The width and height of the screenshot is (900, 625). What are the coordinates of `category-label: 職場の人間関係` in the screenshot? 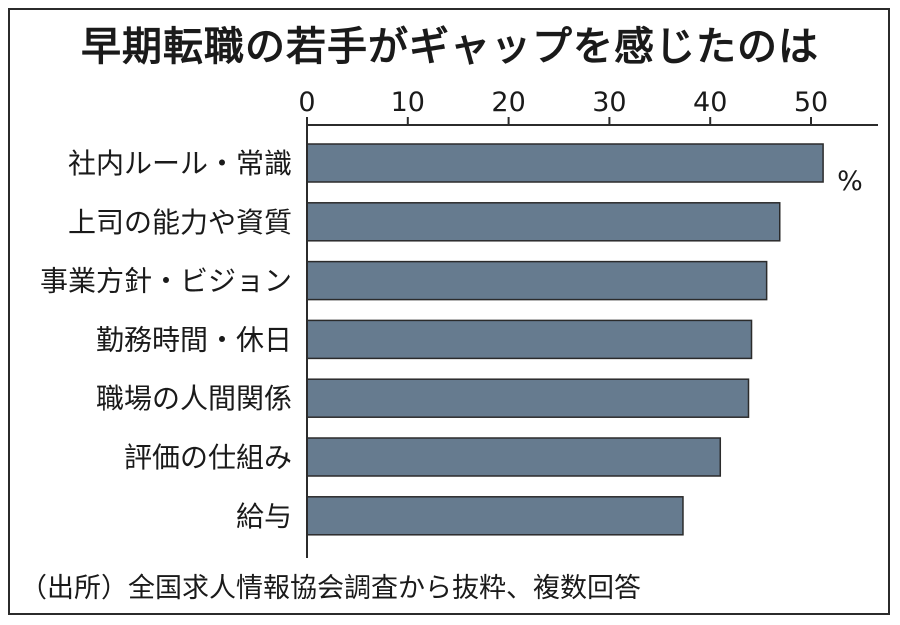 It's located at (194, 398).